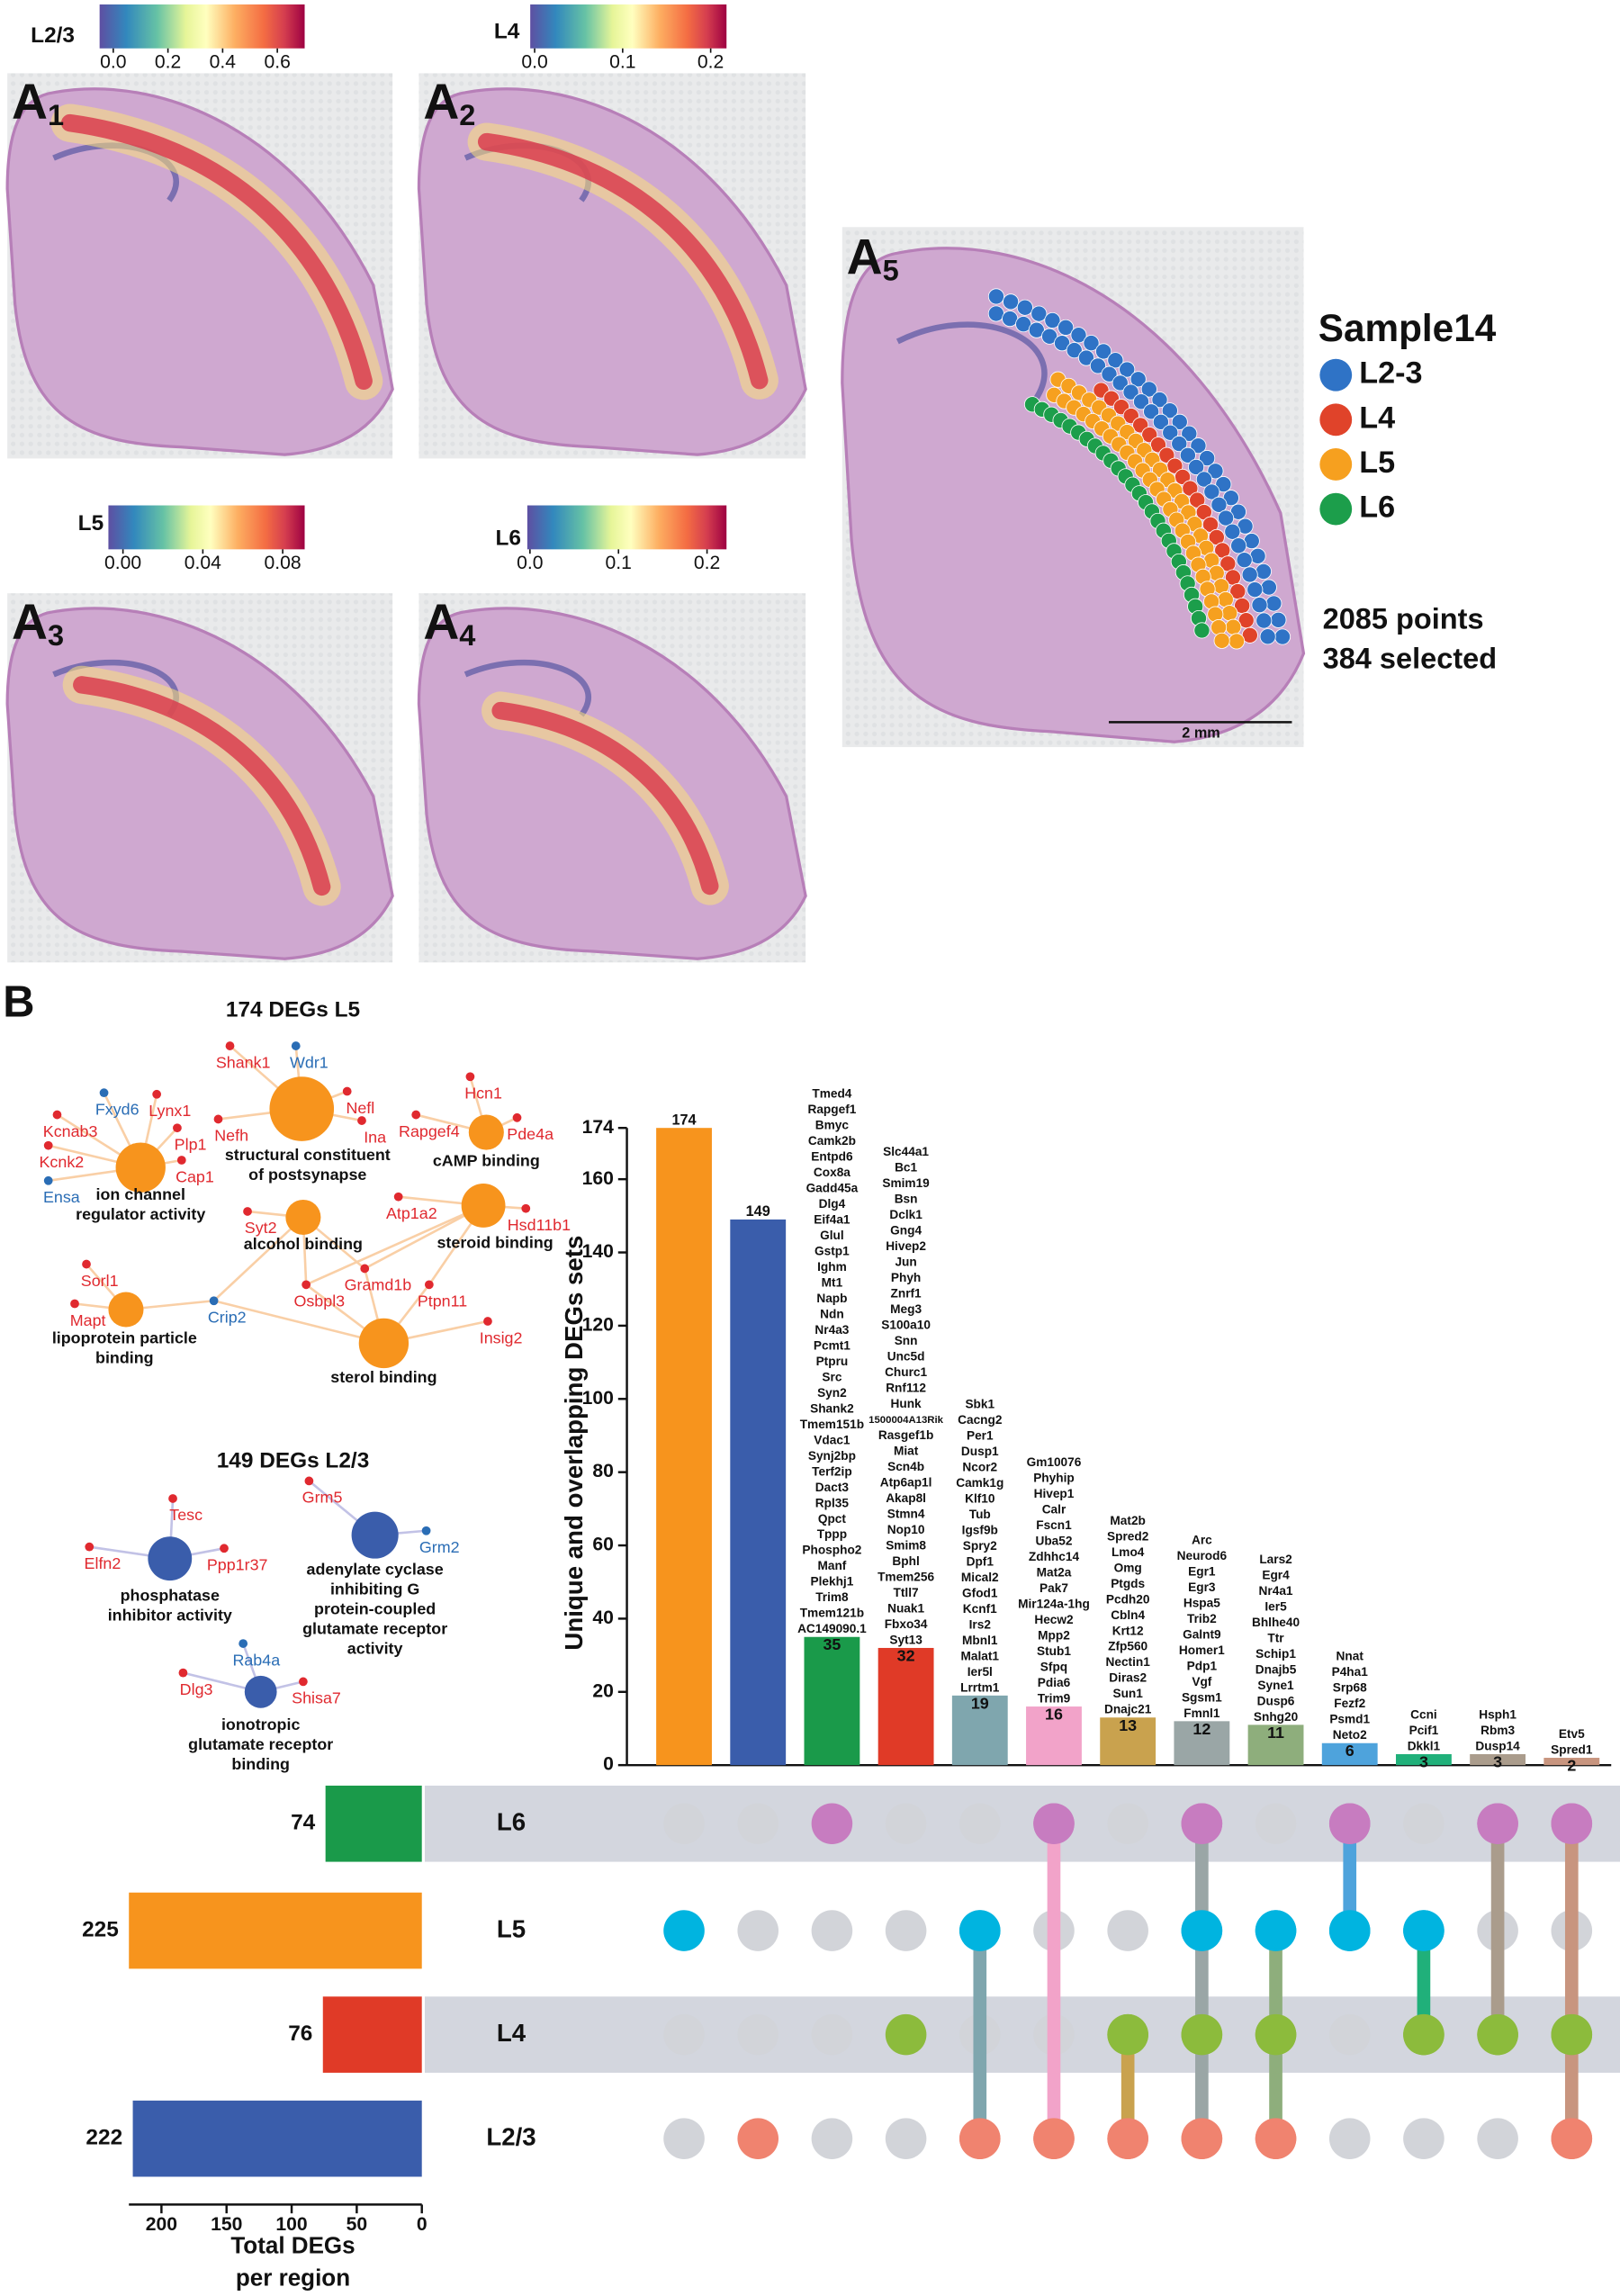  What do you see at coordinates (1128, 1678) in the screenshot?
I see `gene-name: Diras2` at bounding box center [1128, 1678].